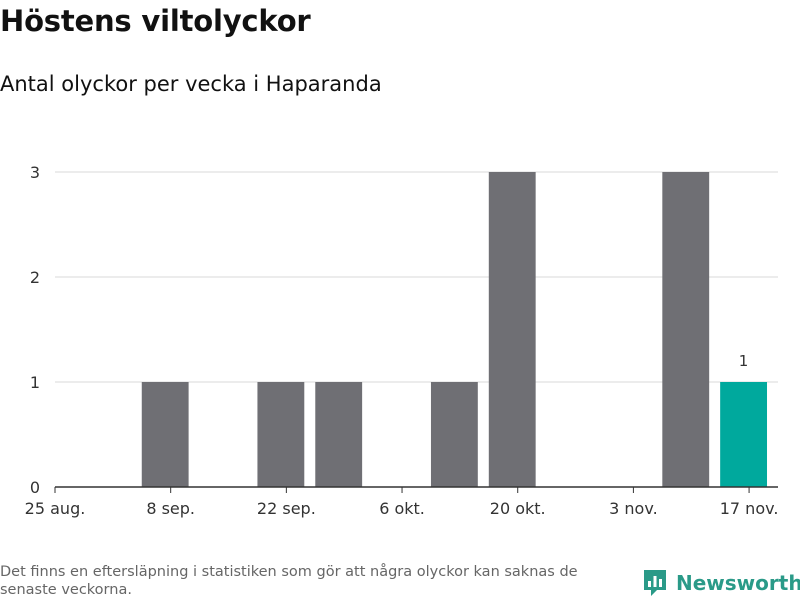  Describe the element at coordinates (518, 508) in the screenshot. I see `x-tick-label: 20 okt.` at that location.